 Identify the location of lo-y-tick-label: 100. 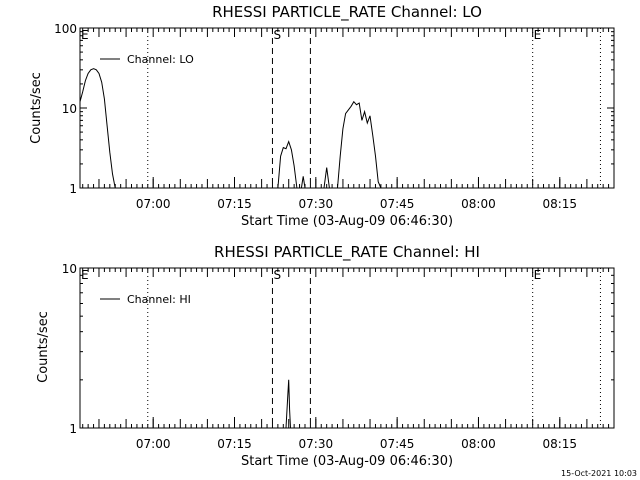
(65, 29).